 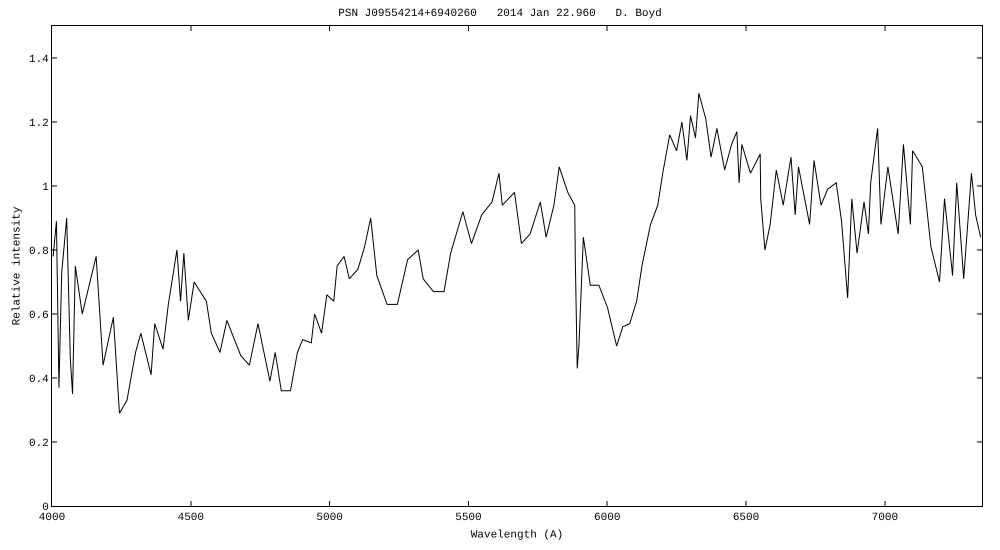 What do you see at coordinates (45, 508) in the screenshot?
I see `y-tick-label: 0` at bounding box center [45, 508].